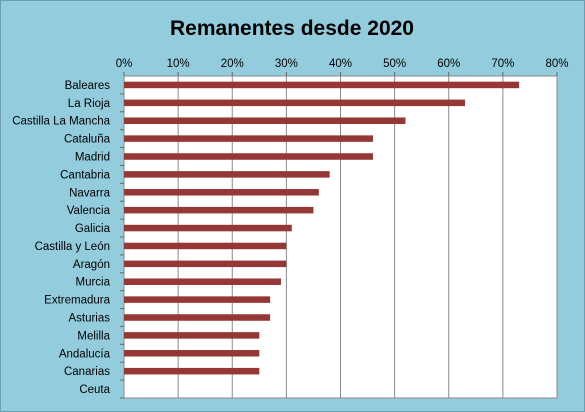  Describe the element at coordinates (89, 211) in the screenshot. I see `category-label: Valencia` at that location.